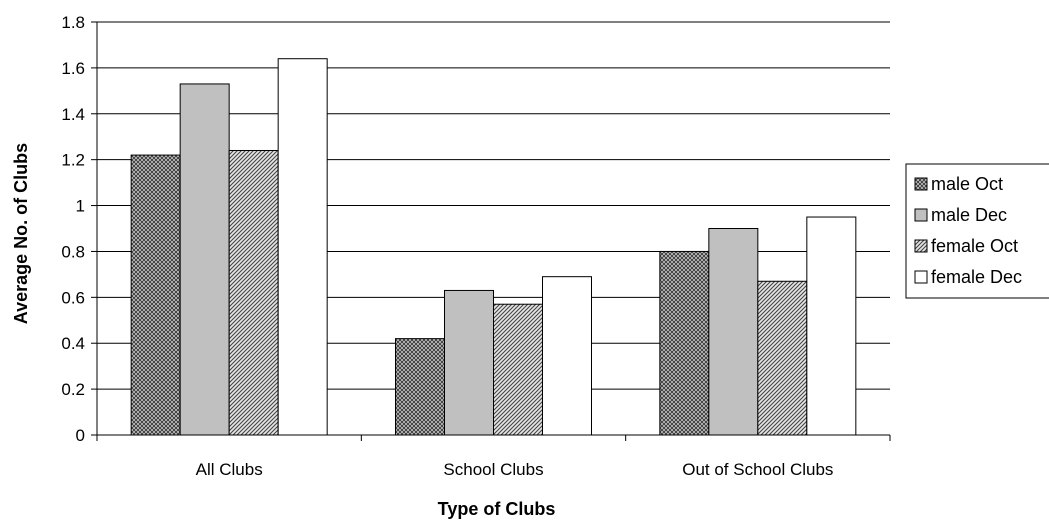  I want to click on x-tick-label: School Clubs, so click(493, 469).